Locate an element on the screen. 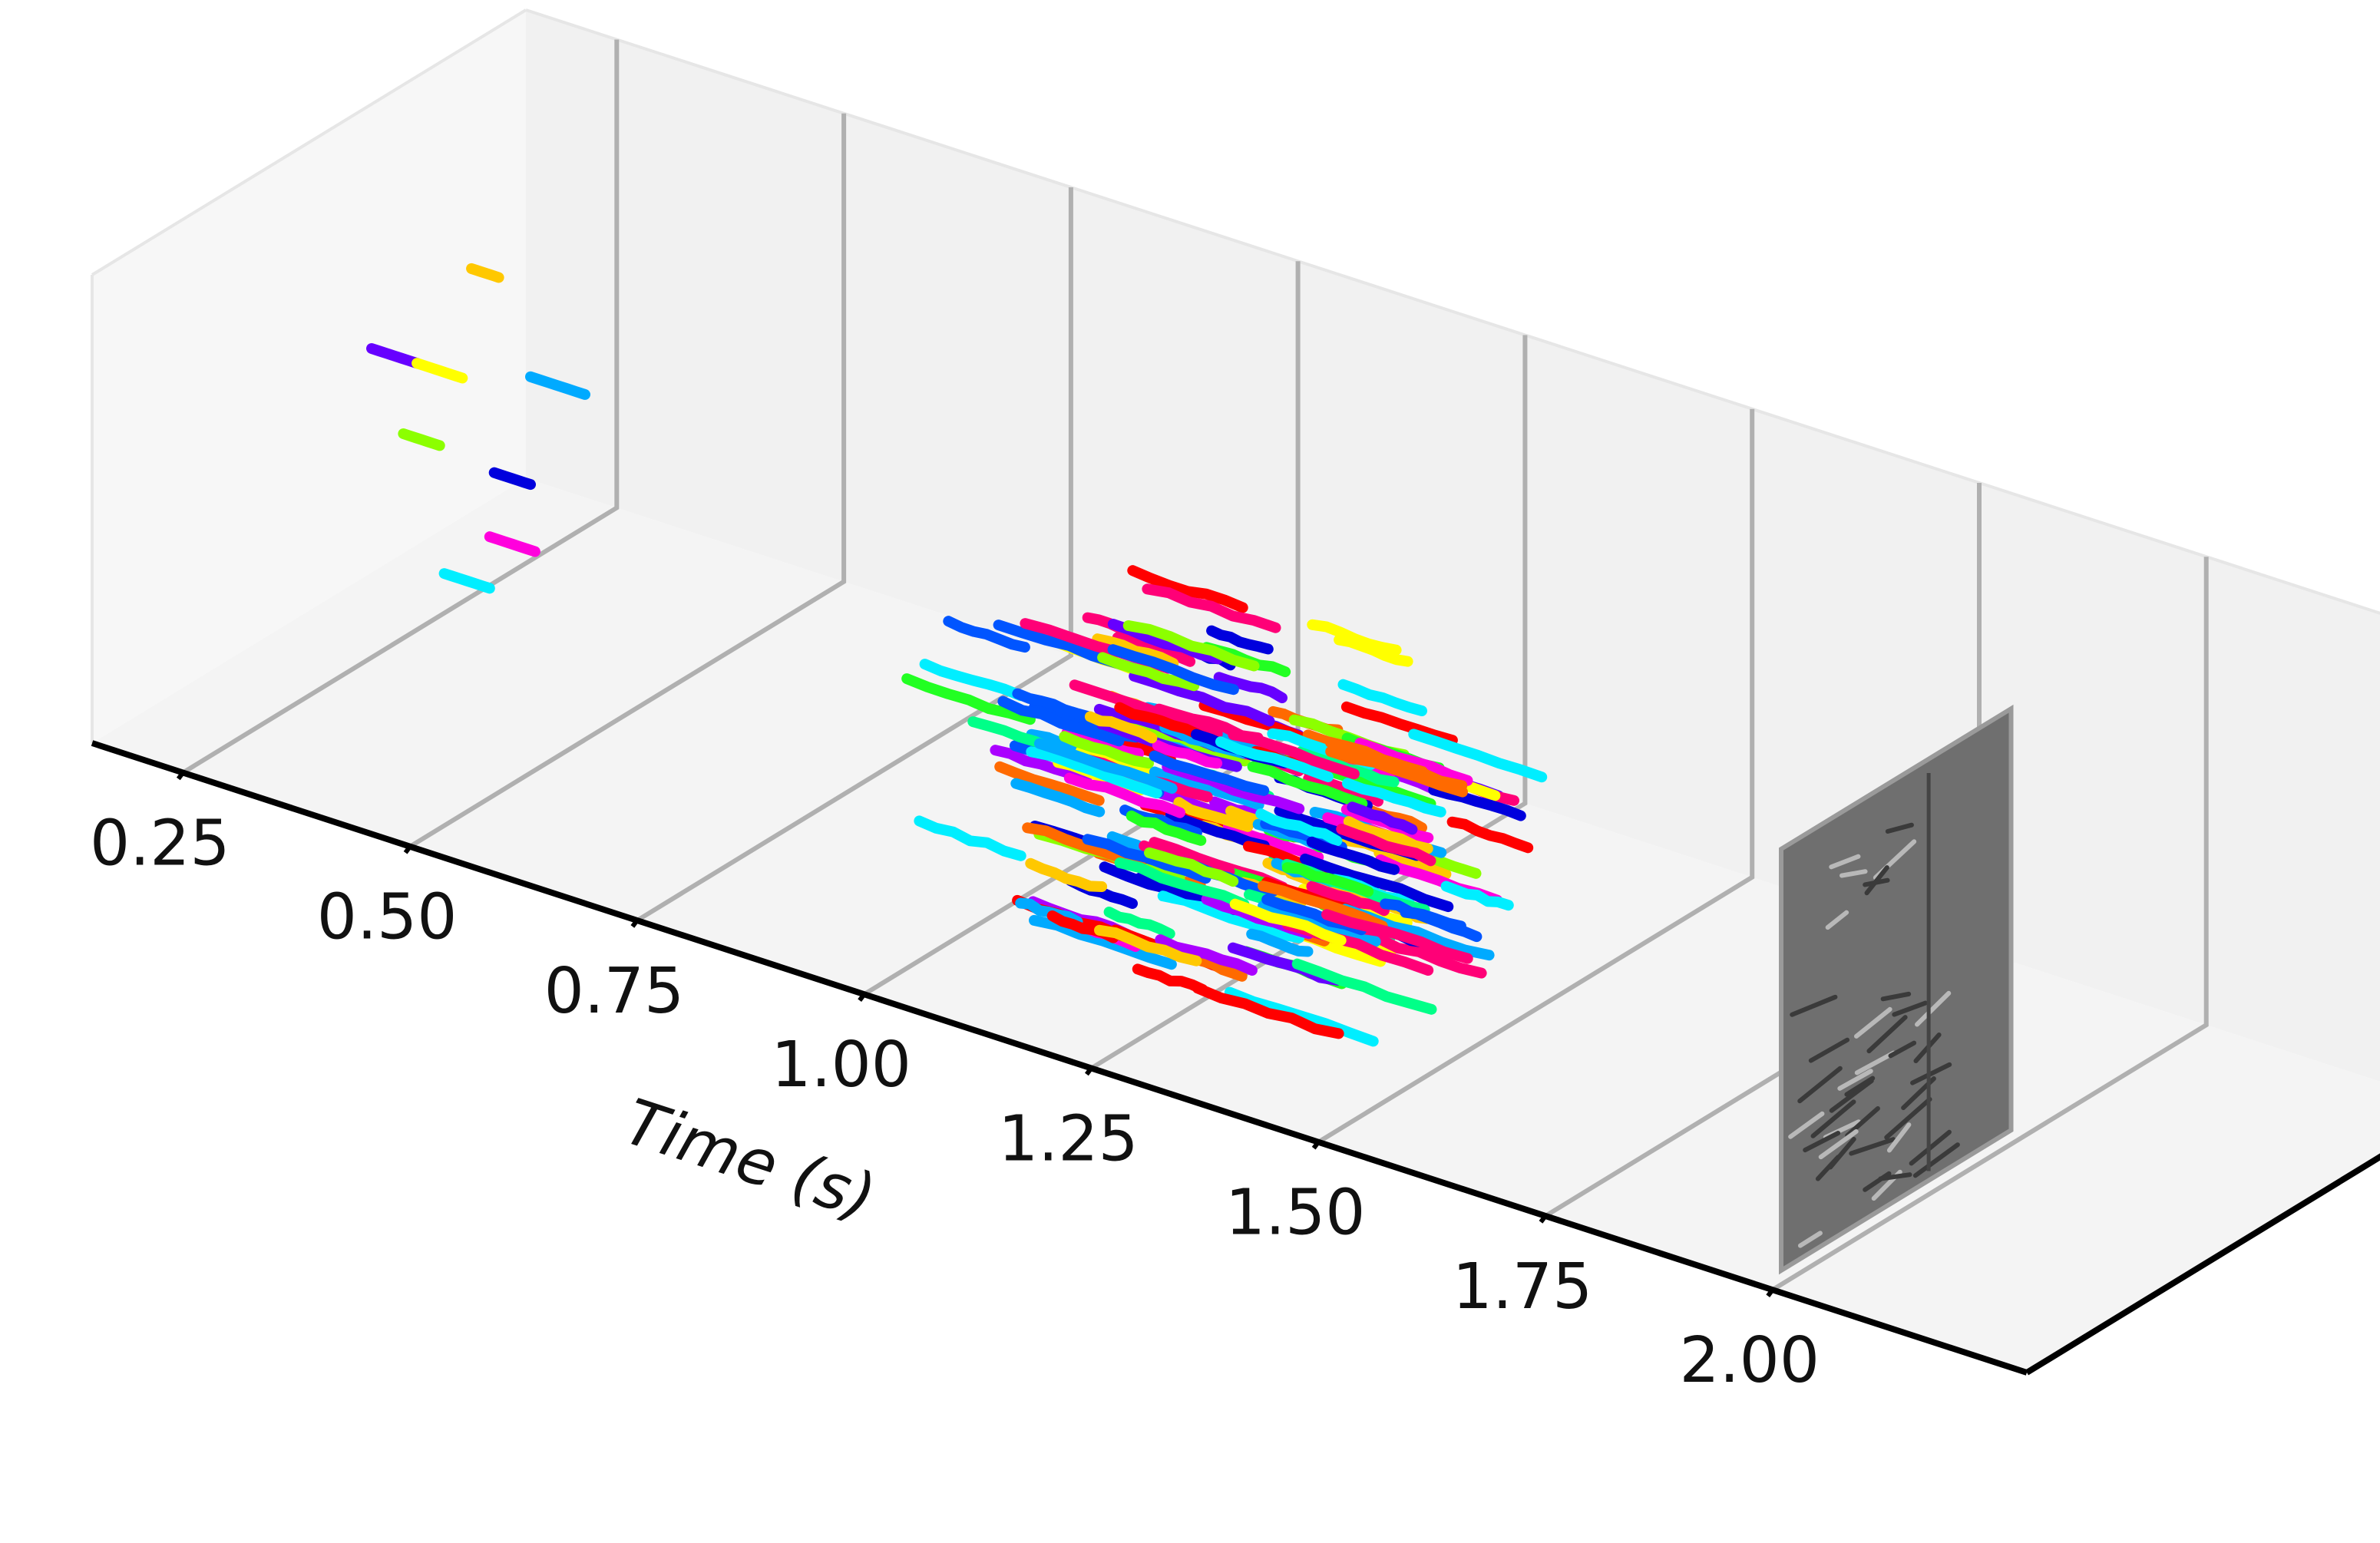 Image resolution: width=2380 pixels, height=1543 pixels. x-tick-label: 0.25 is located at coordinates (160, 843).